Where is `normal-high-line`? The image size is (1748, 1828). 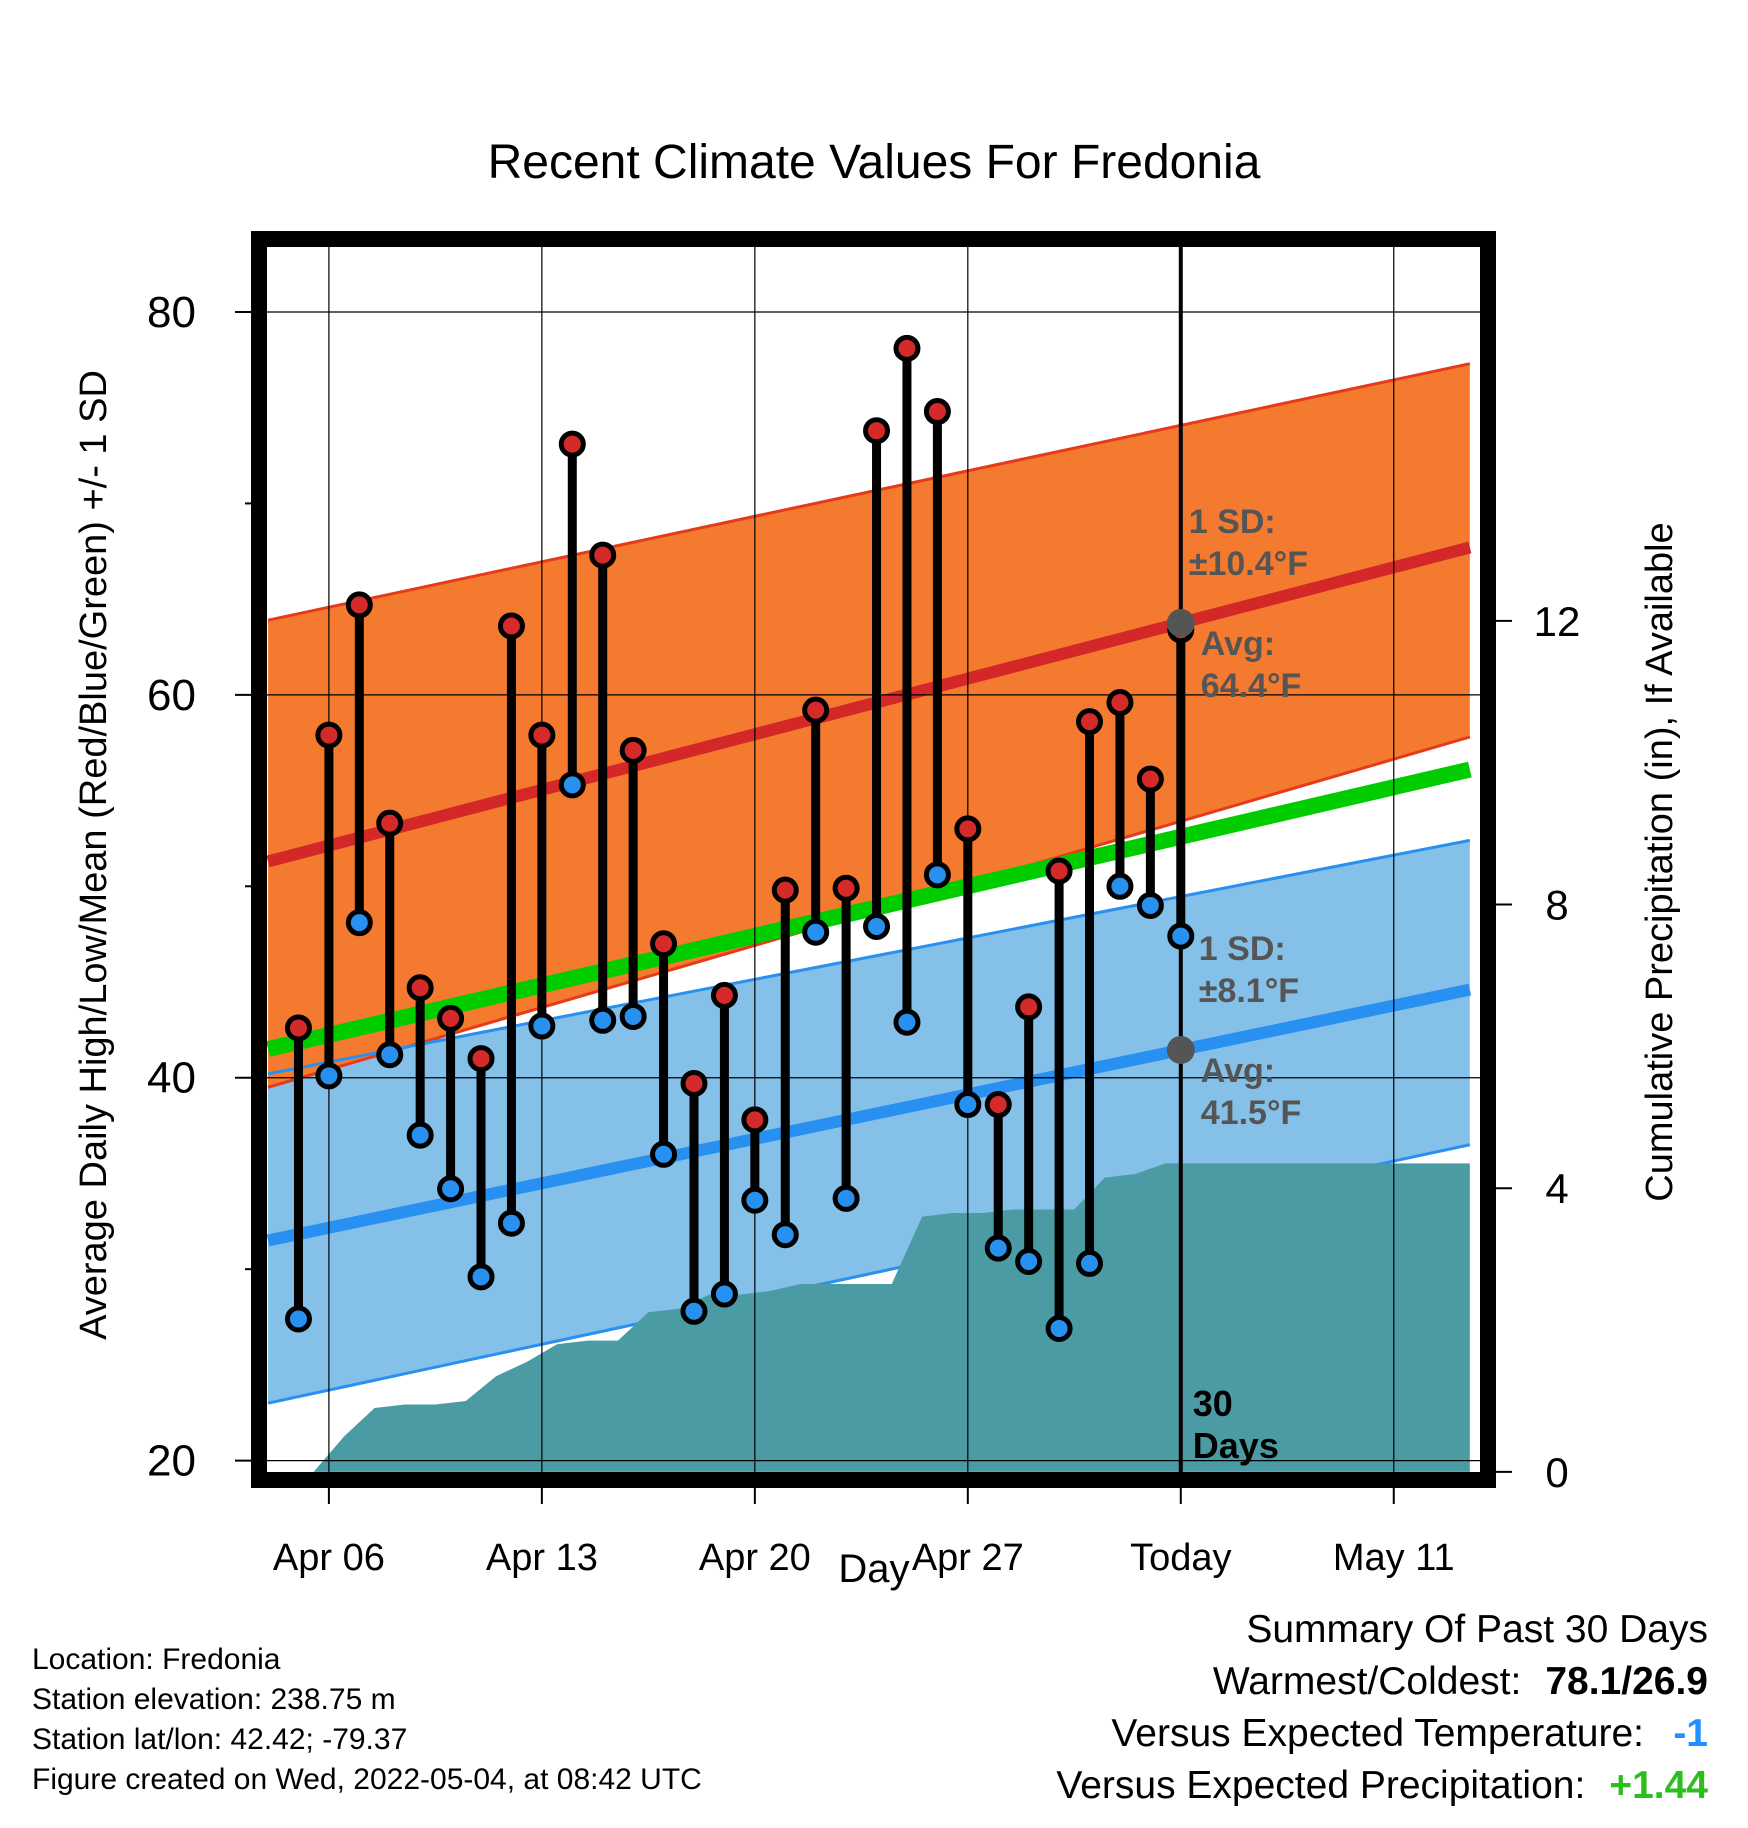
normal-high-line is located at coordinates (869, 704).